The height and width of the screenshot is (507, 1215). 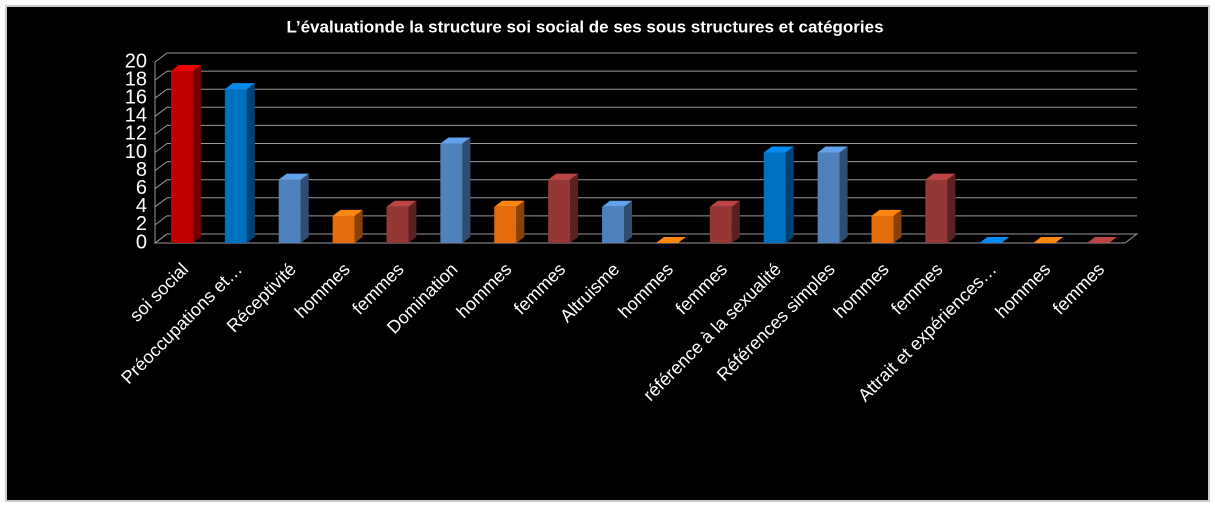 What do you see at coordinates (141, 170) in the screenshot?
I see `y-tick-label: 8` at bounding box center [141, 170].